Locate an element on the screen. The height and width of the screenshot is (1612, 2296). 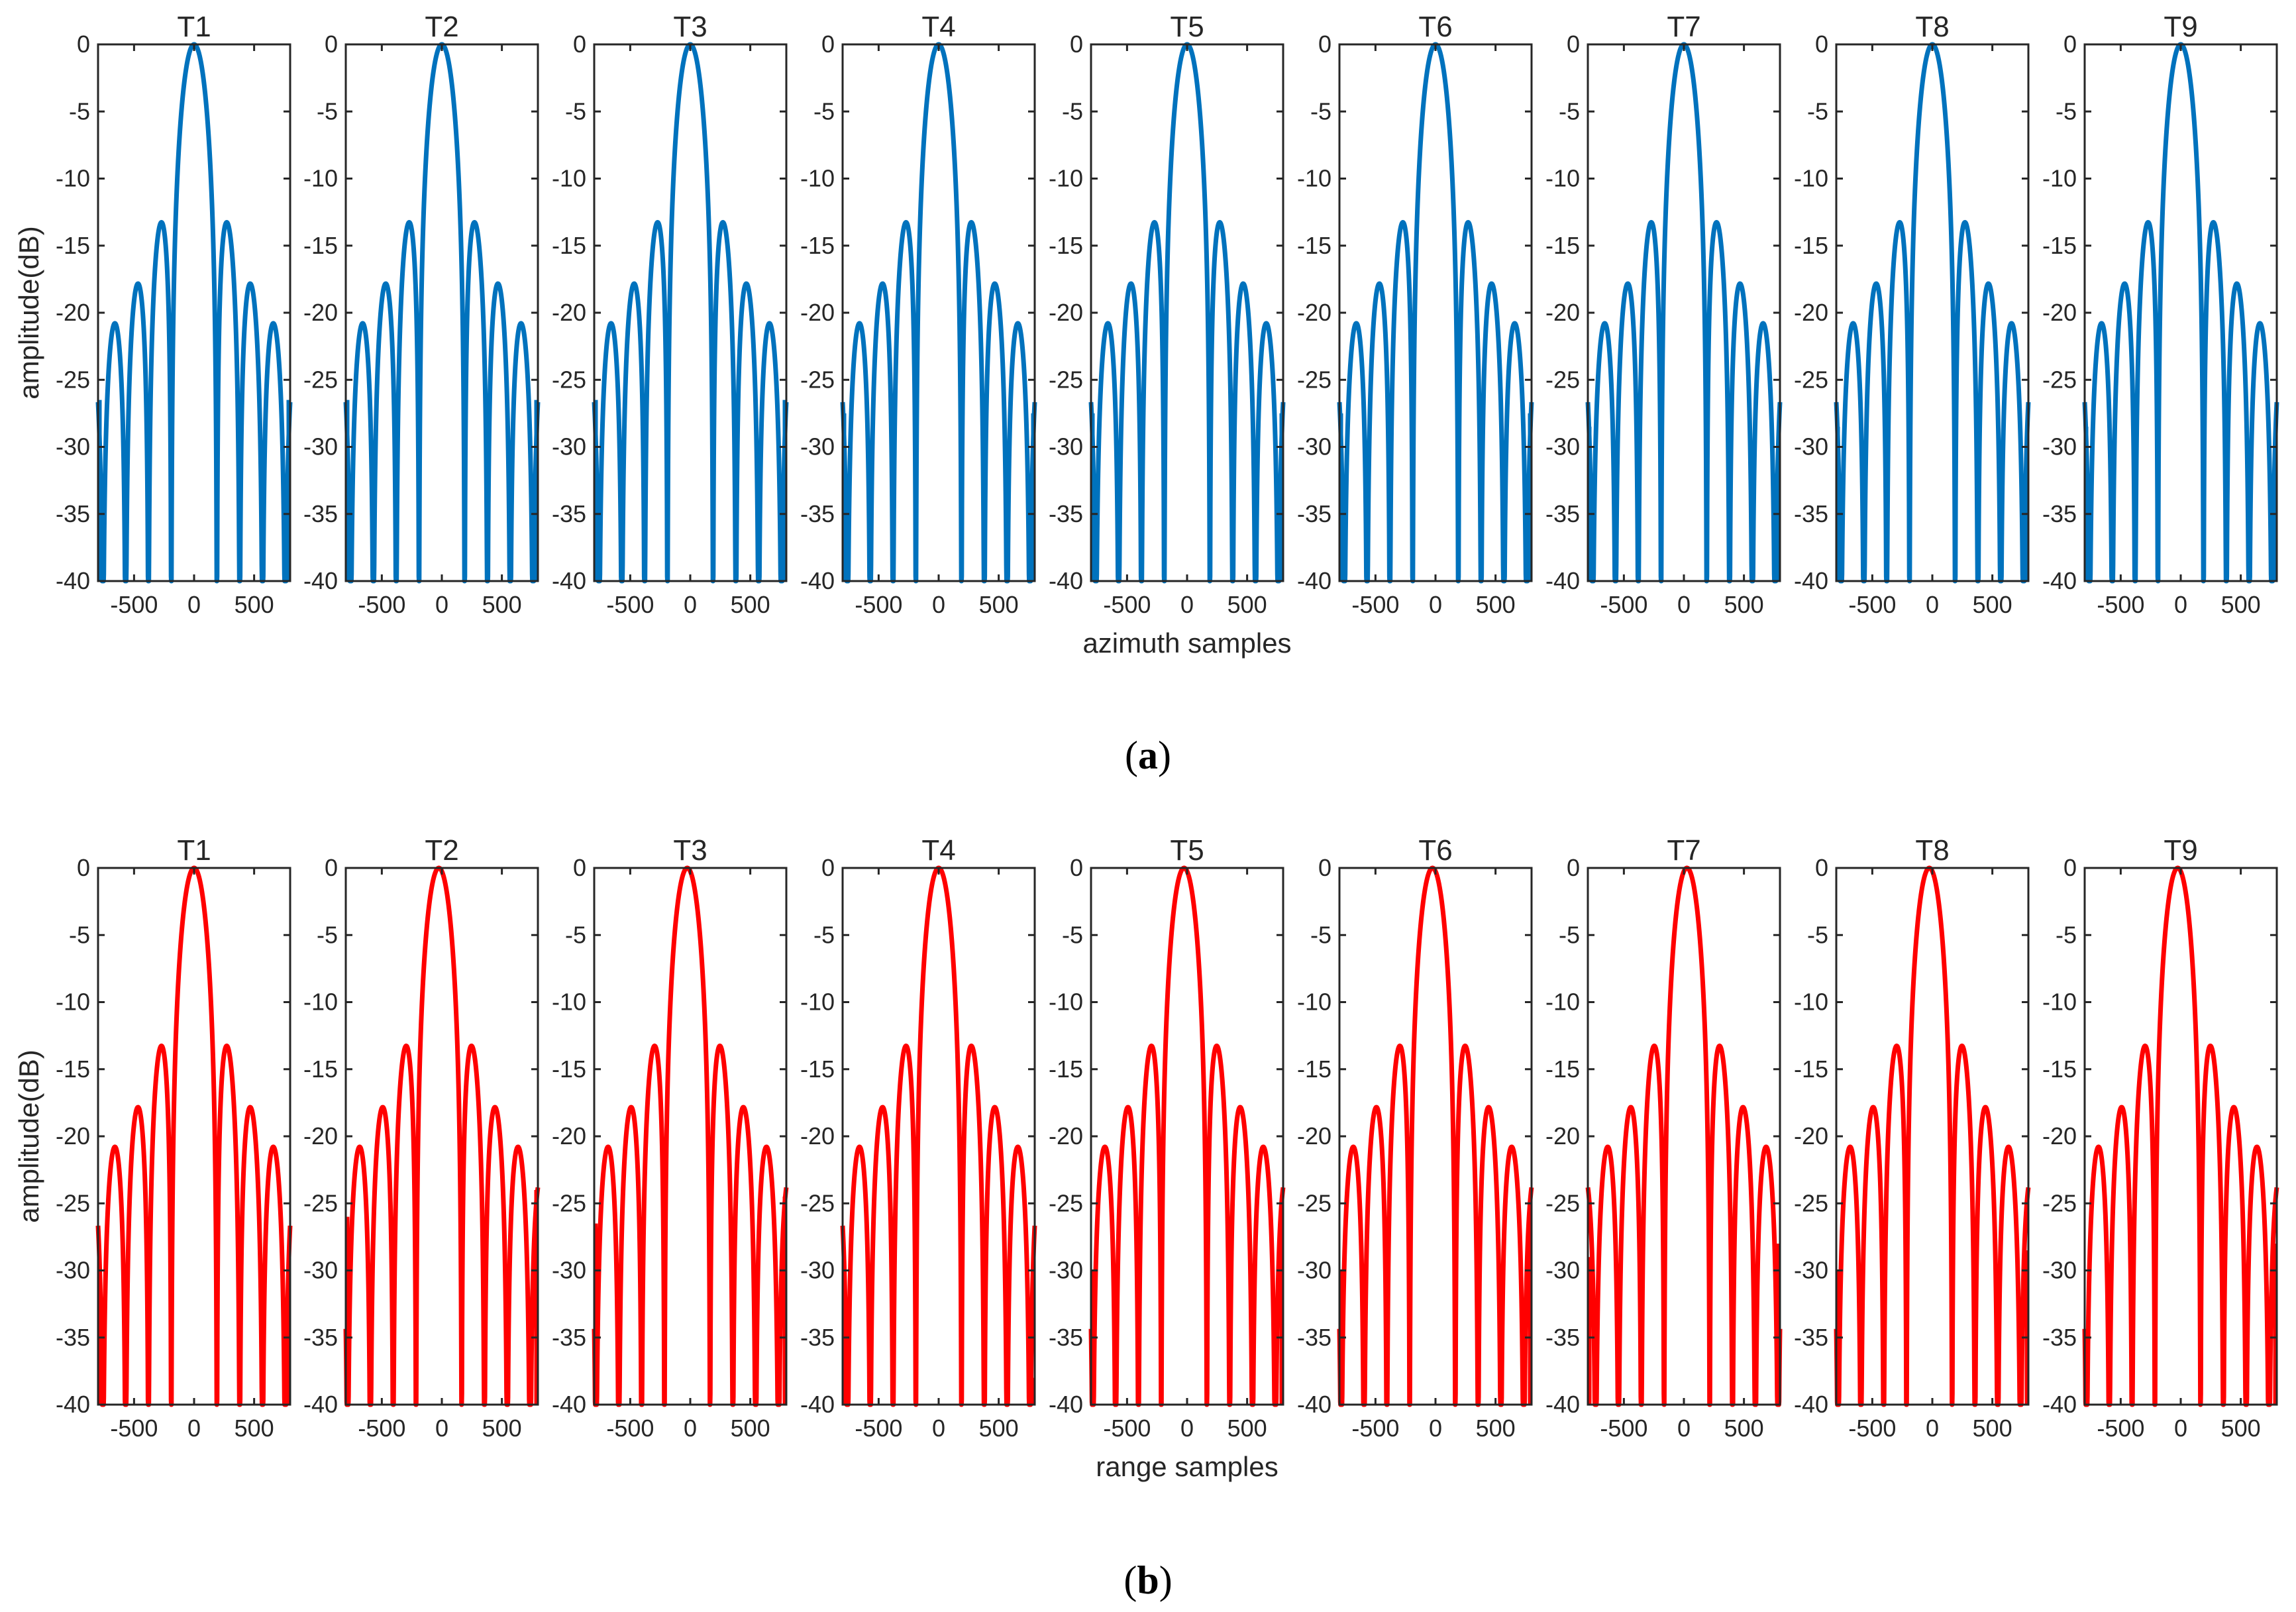
panel-title: T2 is located at coordinates (441, 850).